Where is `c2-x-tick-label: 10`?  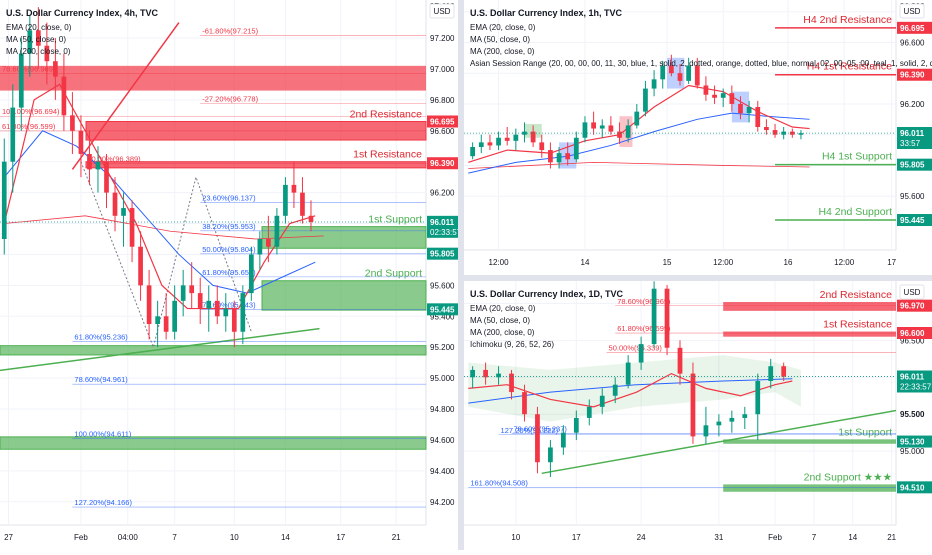 c2-x-tick-label: 10 is located at coordinates (515, 537).